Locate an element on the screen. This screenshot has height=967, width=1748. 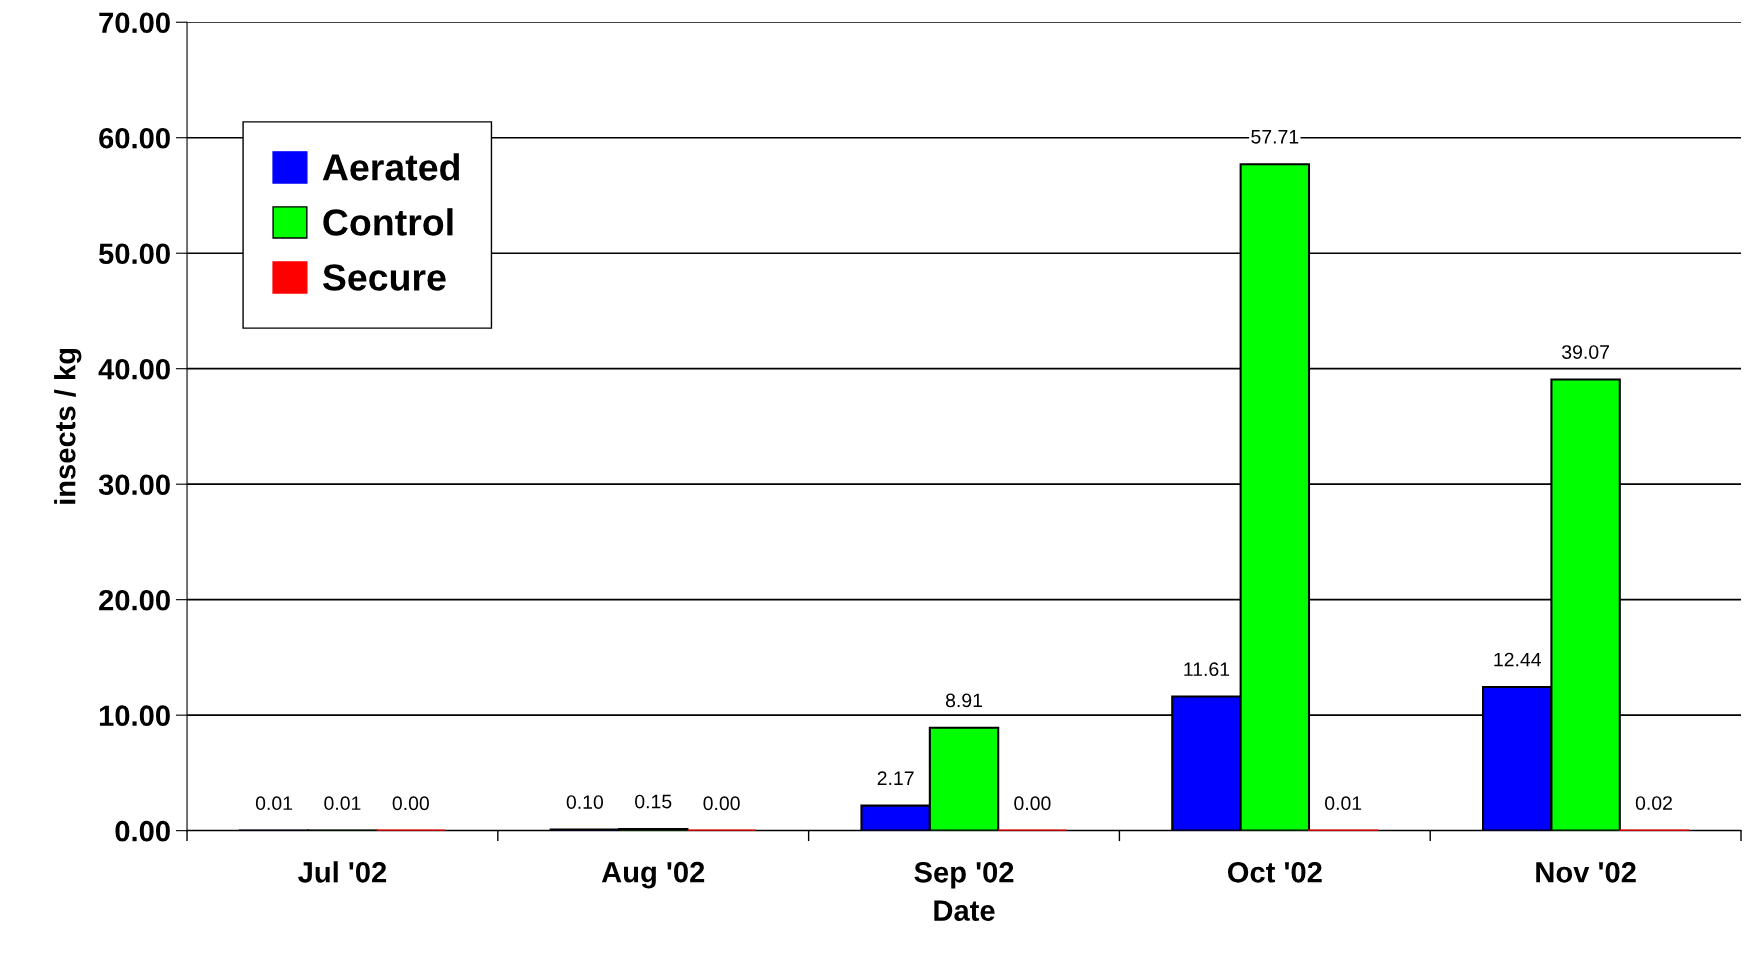
legend-label: Control is located at coordinates (388, 222).